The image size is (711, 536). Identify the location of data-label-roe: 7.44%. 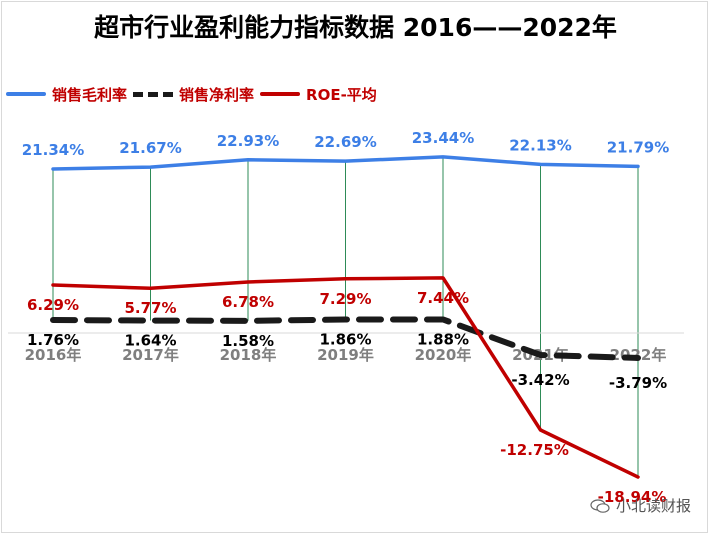
(443, 298).